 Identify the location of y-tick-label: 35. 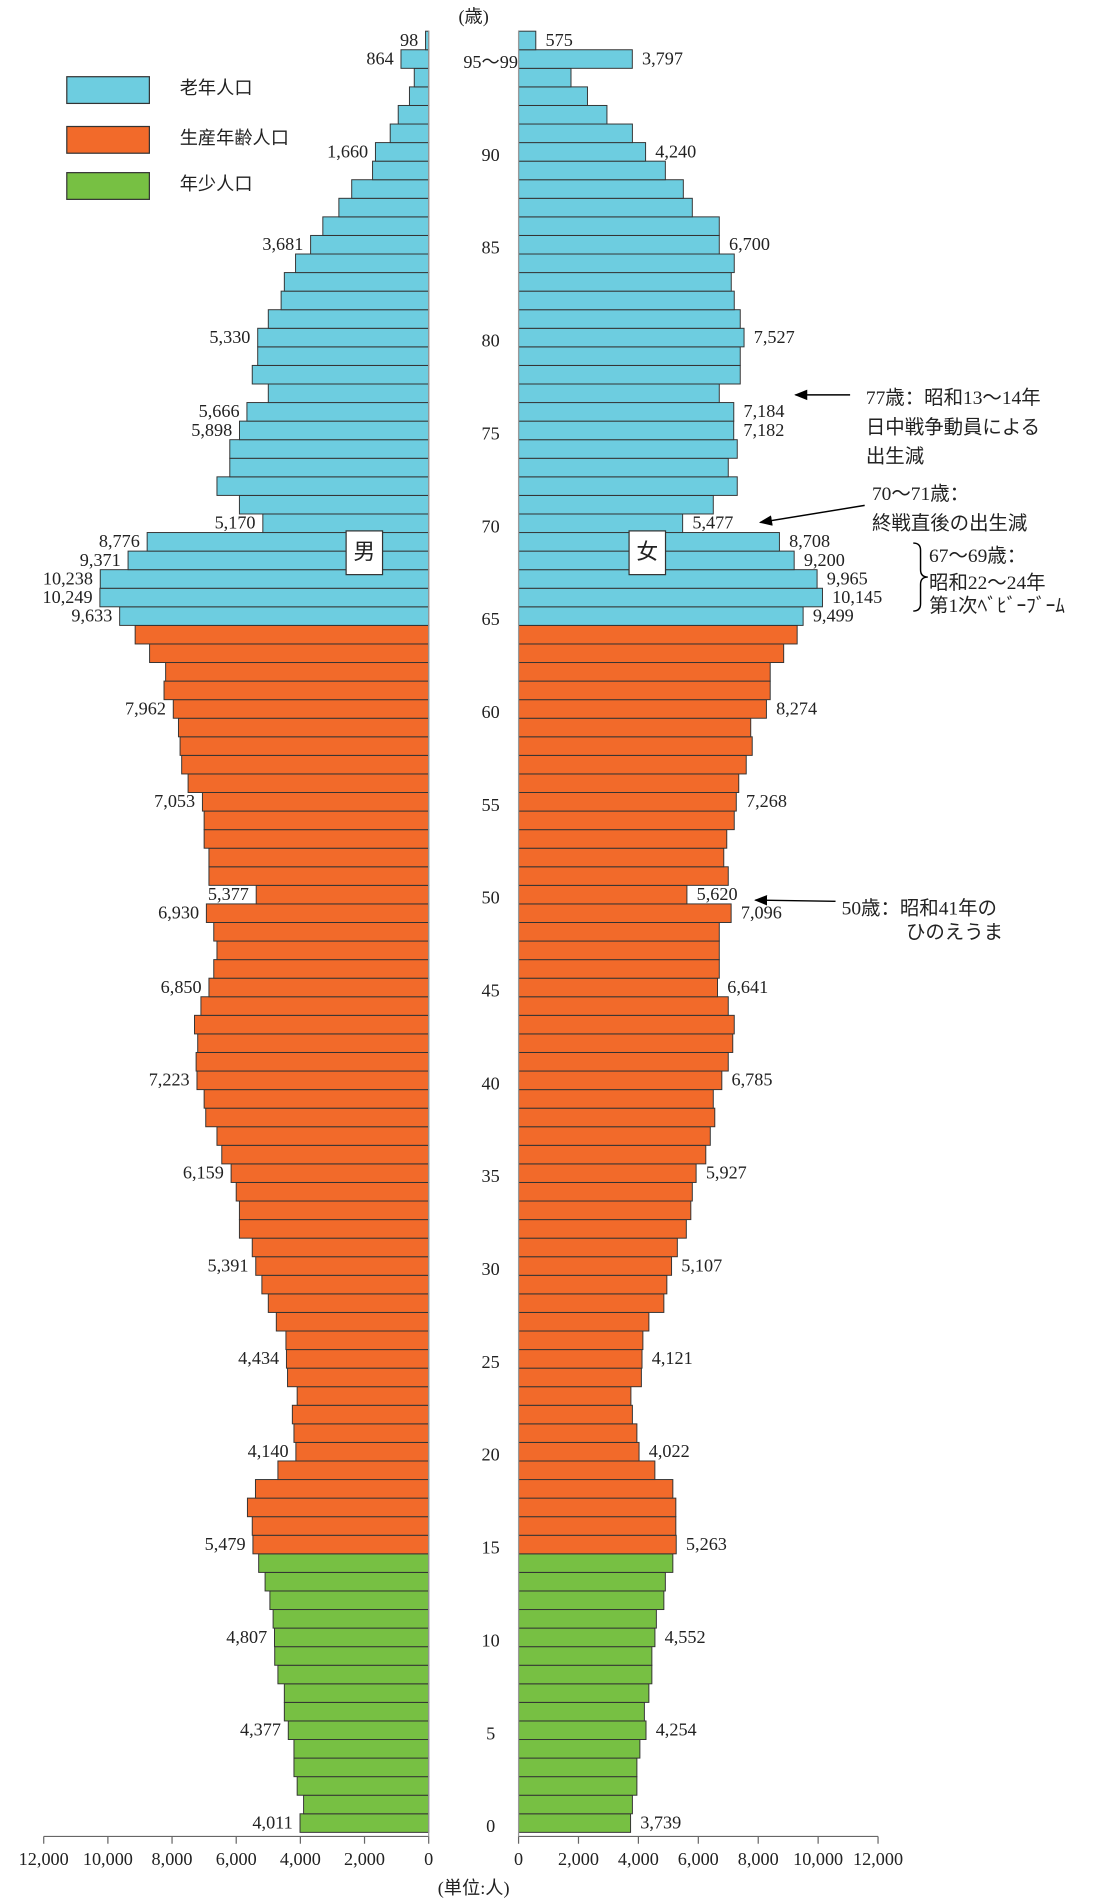
(491, 1176).